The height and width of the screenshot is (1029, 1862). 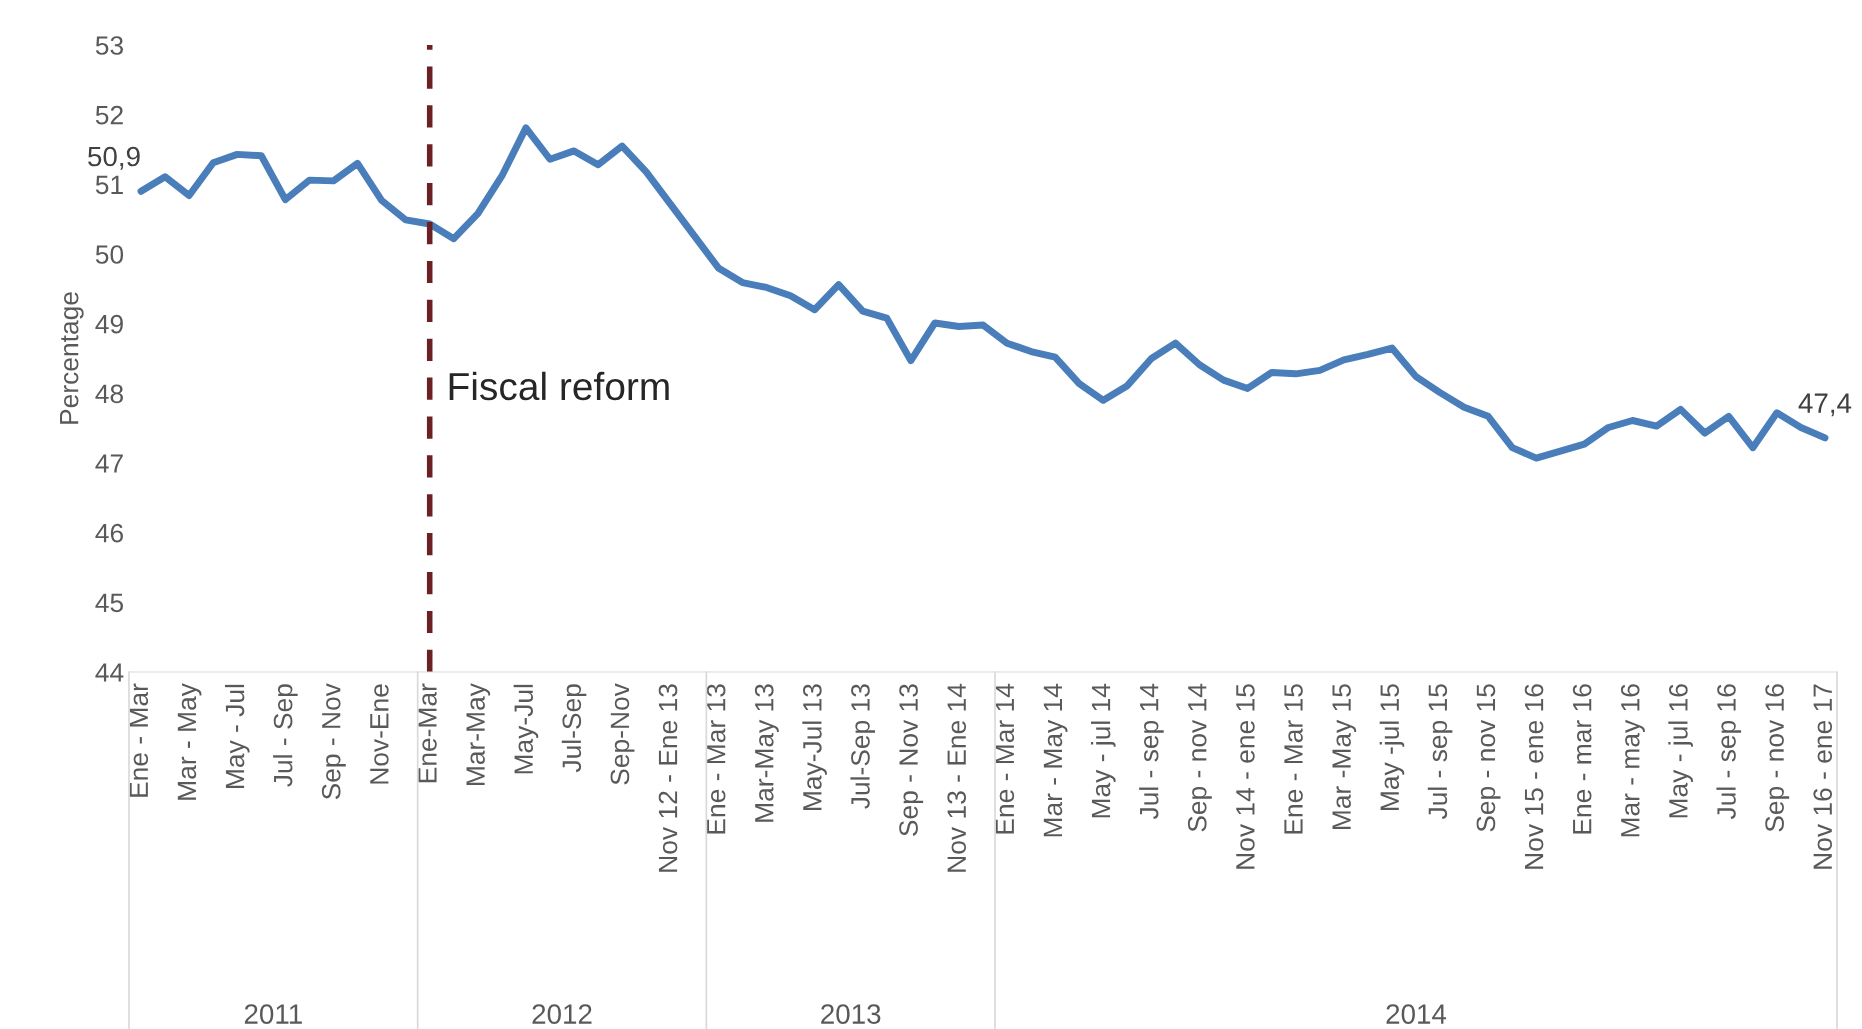 I want to click on ref-line-label: Fiscal reform, so click(x=559, y=386).